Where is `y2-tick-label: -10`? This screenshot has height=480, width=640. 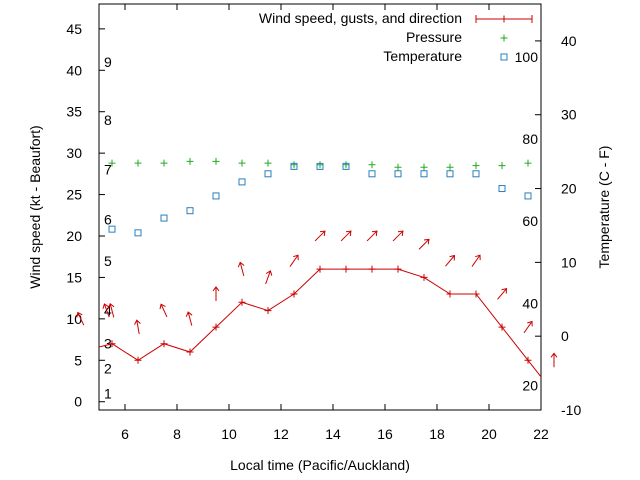 y2-tick-label: -10 is located at coordinates (571, 410).